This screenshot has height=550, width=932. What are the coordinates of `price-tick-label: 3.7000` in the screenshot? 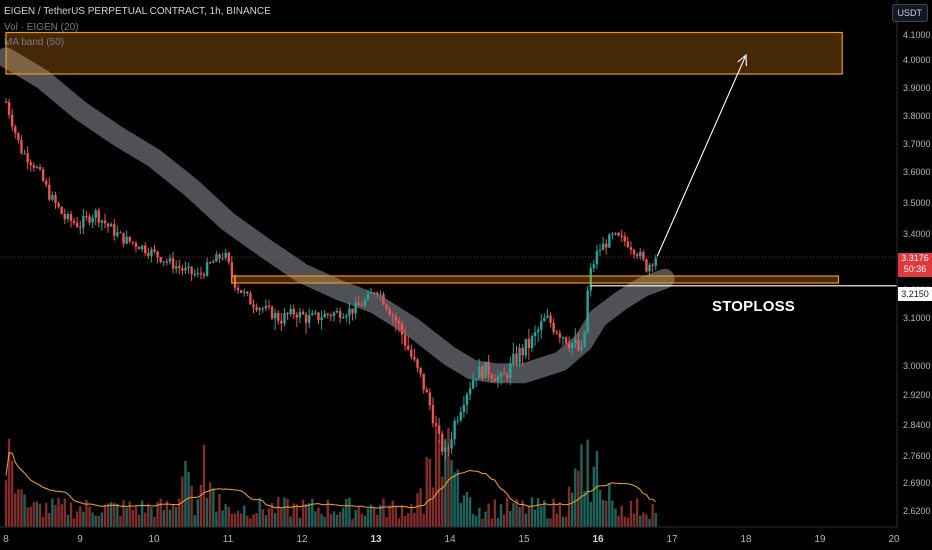 It's located at (917, 144).